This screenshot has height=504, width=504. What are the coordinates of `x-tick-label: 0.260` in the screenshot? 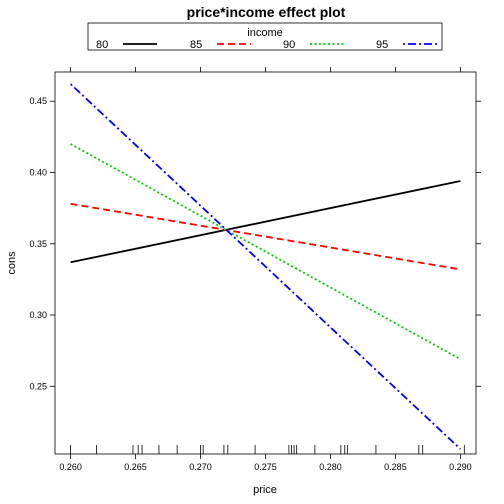 It's located at (70, 467).